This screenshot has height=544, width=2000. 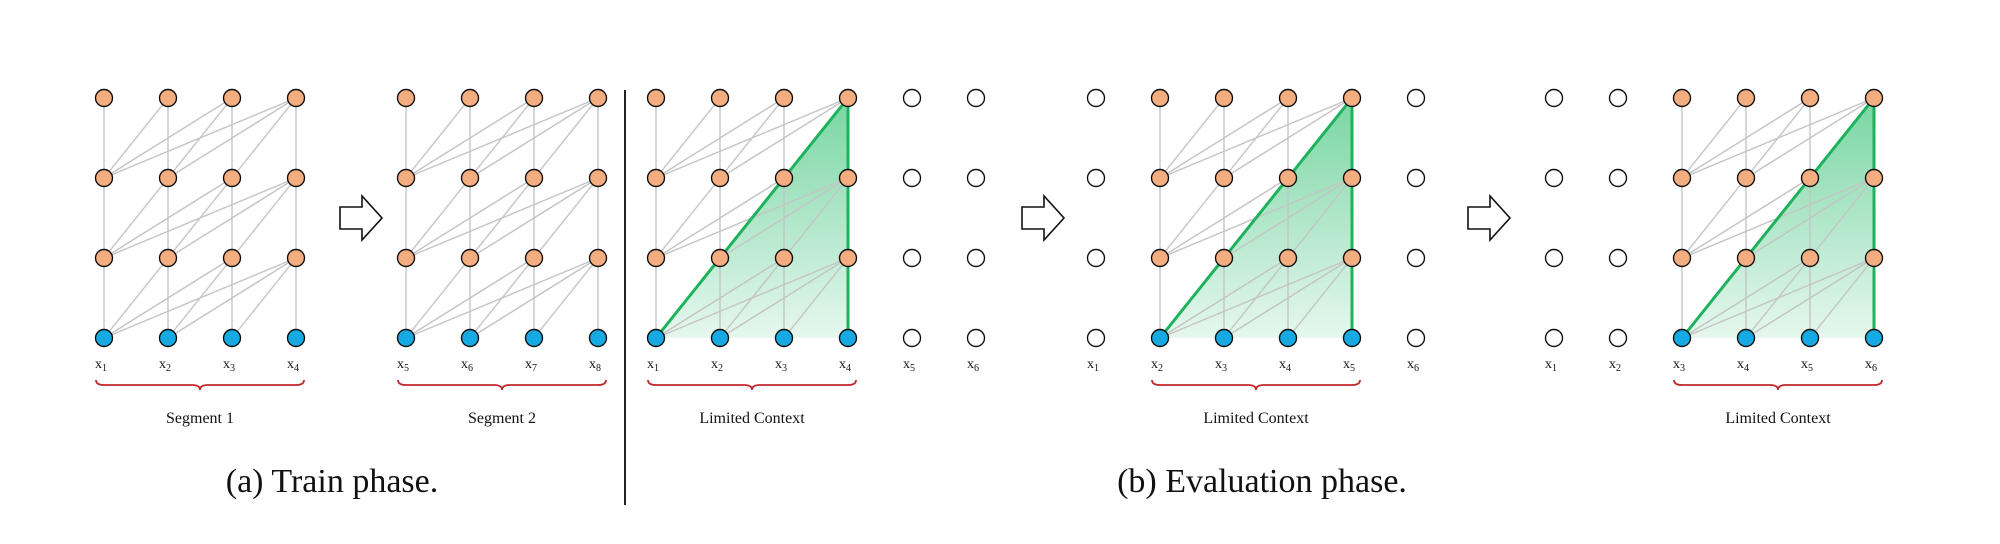 I want to click on segment-brace, so click(x=502, y=385).